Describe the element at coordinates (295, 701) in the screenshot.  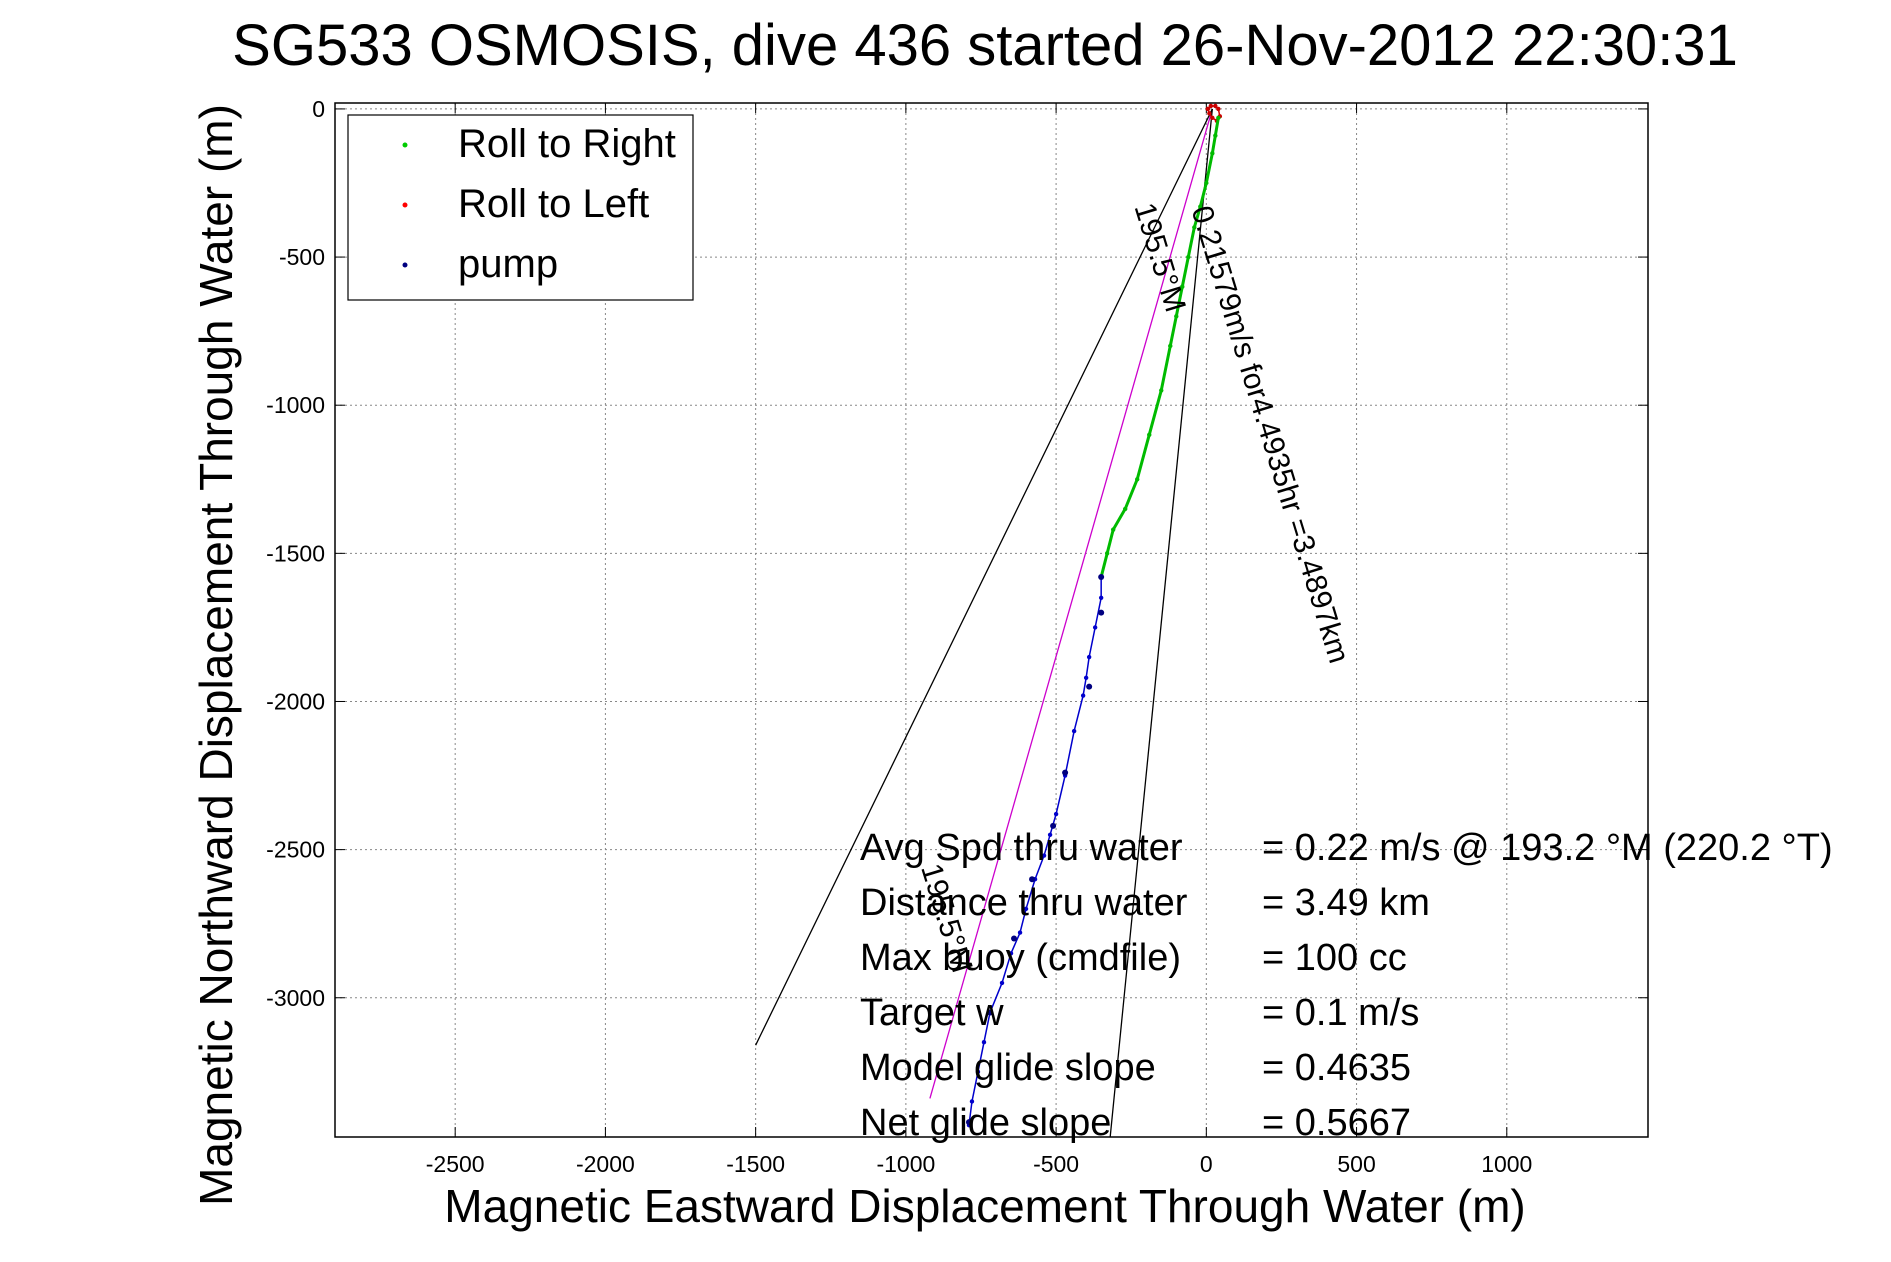
I see `y-tick-label: -2000` at that location.